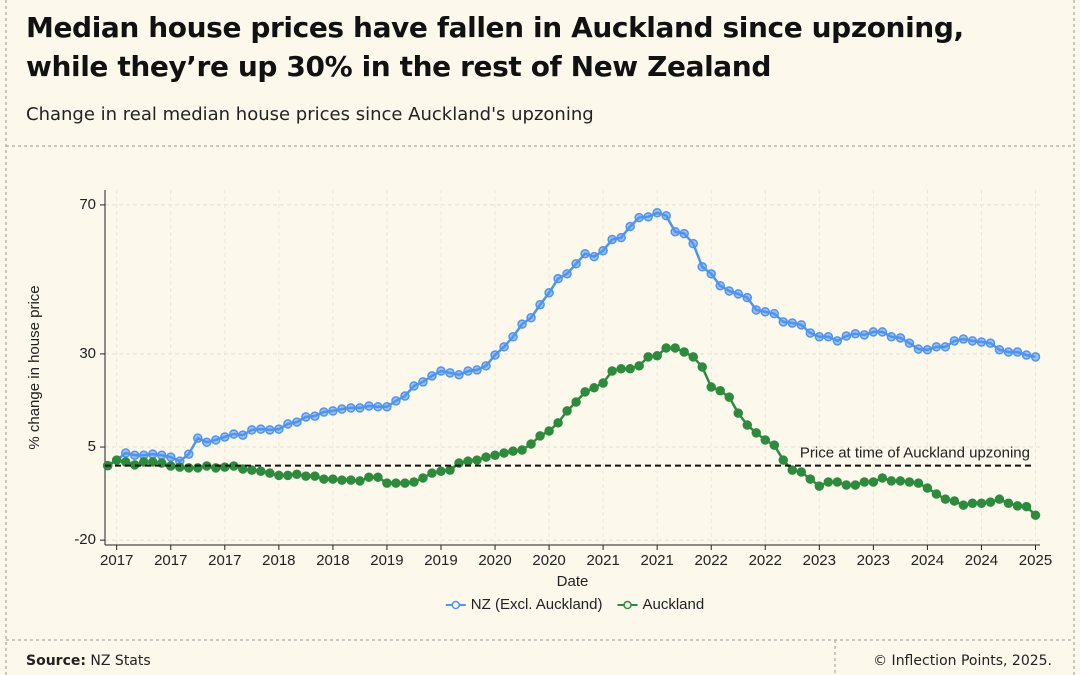 The width and height of the screenshot is (1080, 675). Describe the element at coordinates (927, 560) in the screenshot. I see `x-tick-label: 2024` at that location.